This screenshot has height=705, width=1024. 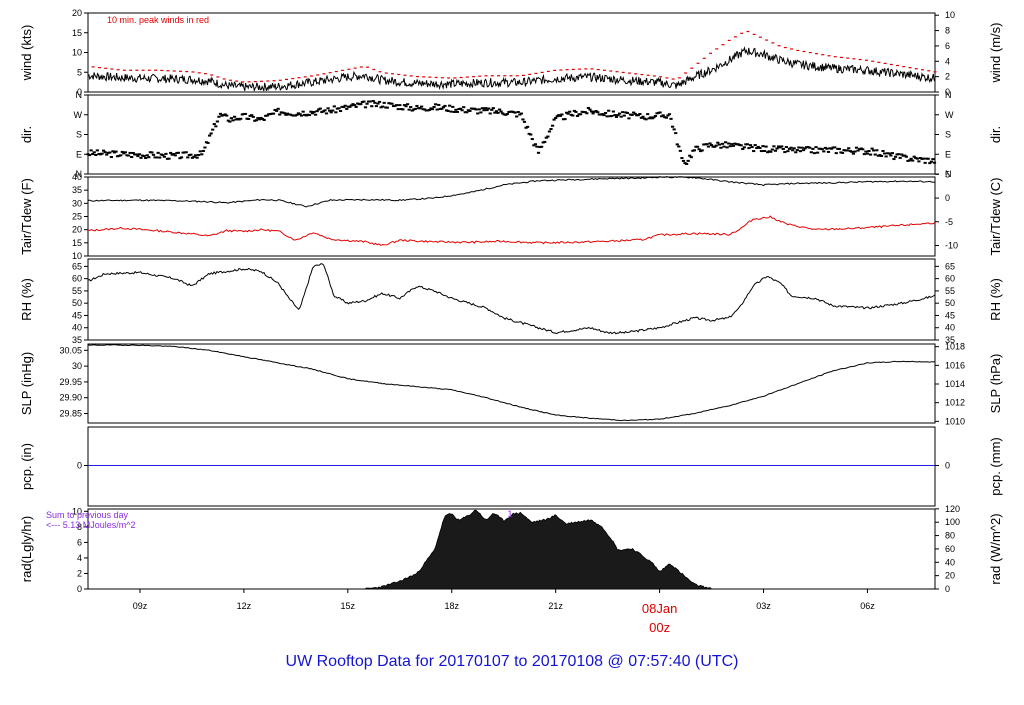 What do you see at coordinates (244, 606) in the screenshot?
I see `x-tick-label: 12z` at bounding box center [244, 606].